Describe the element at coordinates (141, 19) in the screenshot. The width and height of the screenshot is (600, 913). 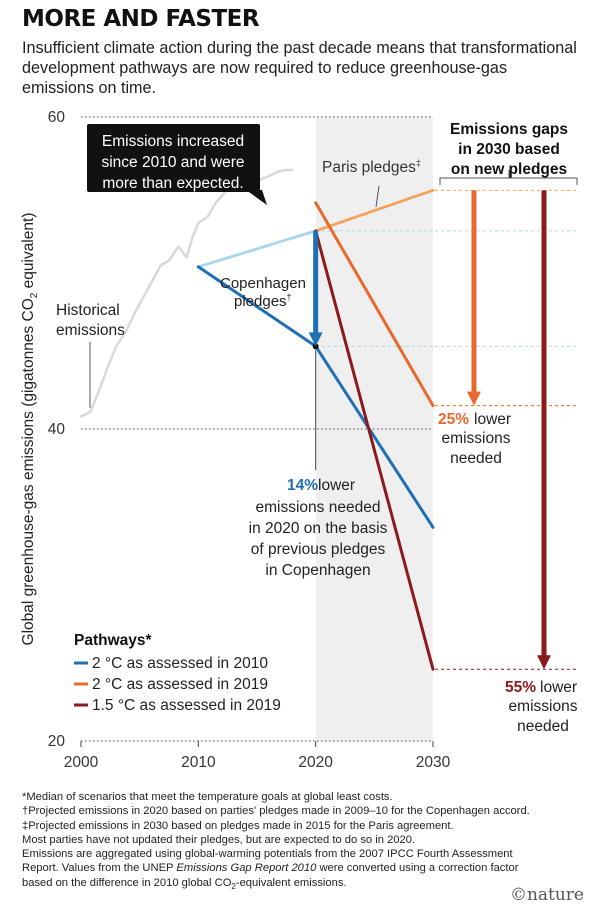
I see `chart-title: MORE AND FASTER` at that location.